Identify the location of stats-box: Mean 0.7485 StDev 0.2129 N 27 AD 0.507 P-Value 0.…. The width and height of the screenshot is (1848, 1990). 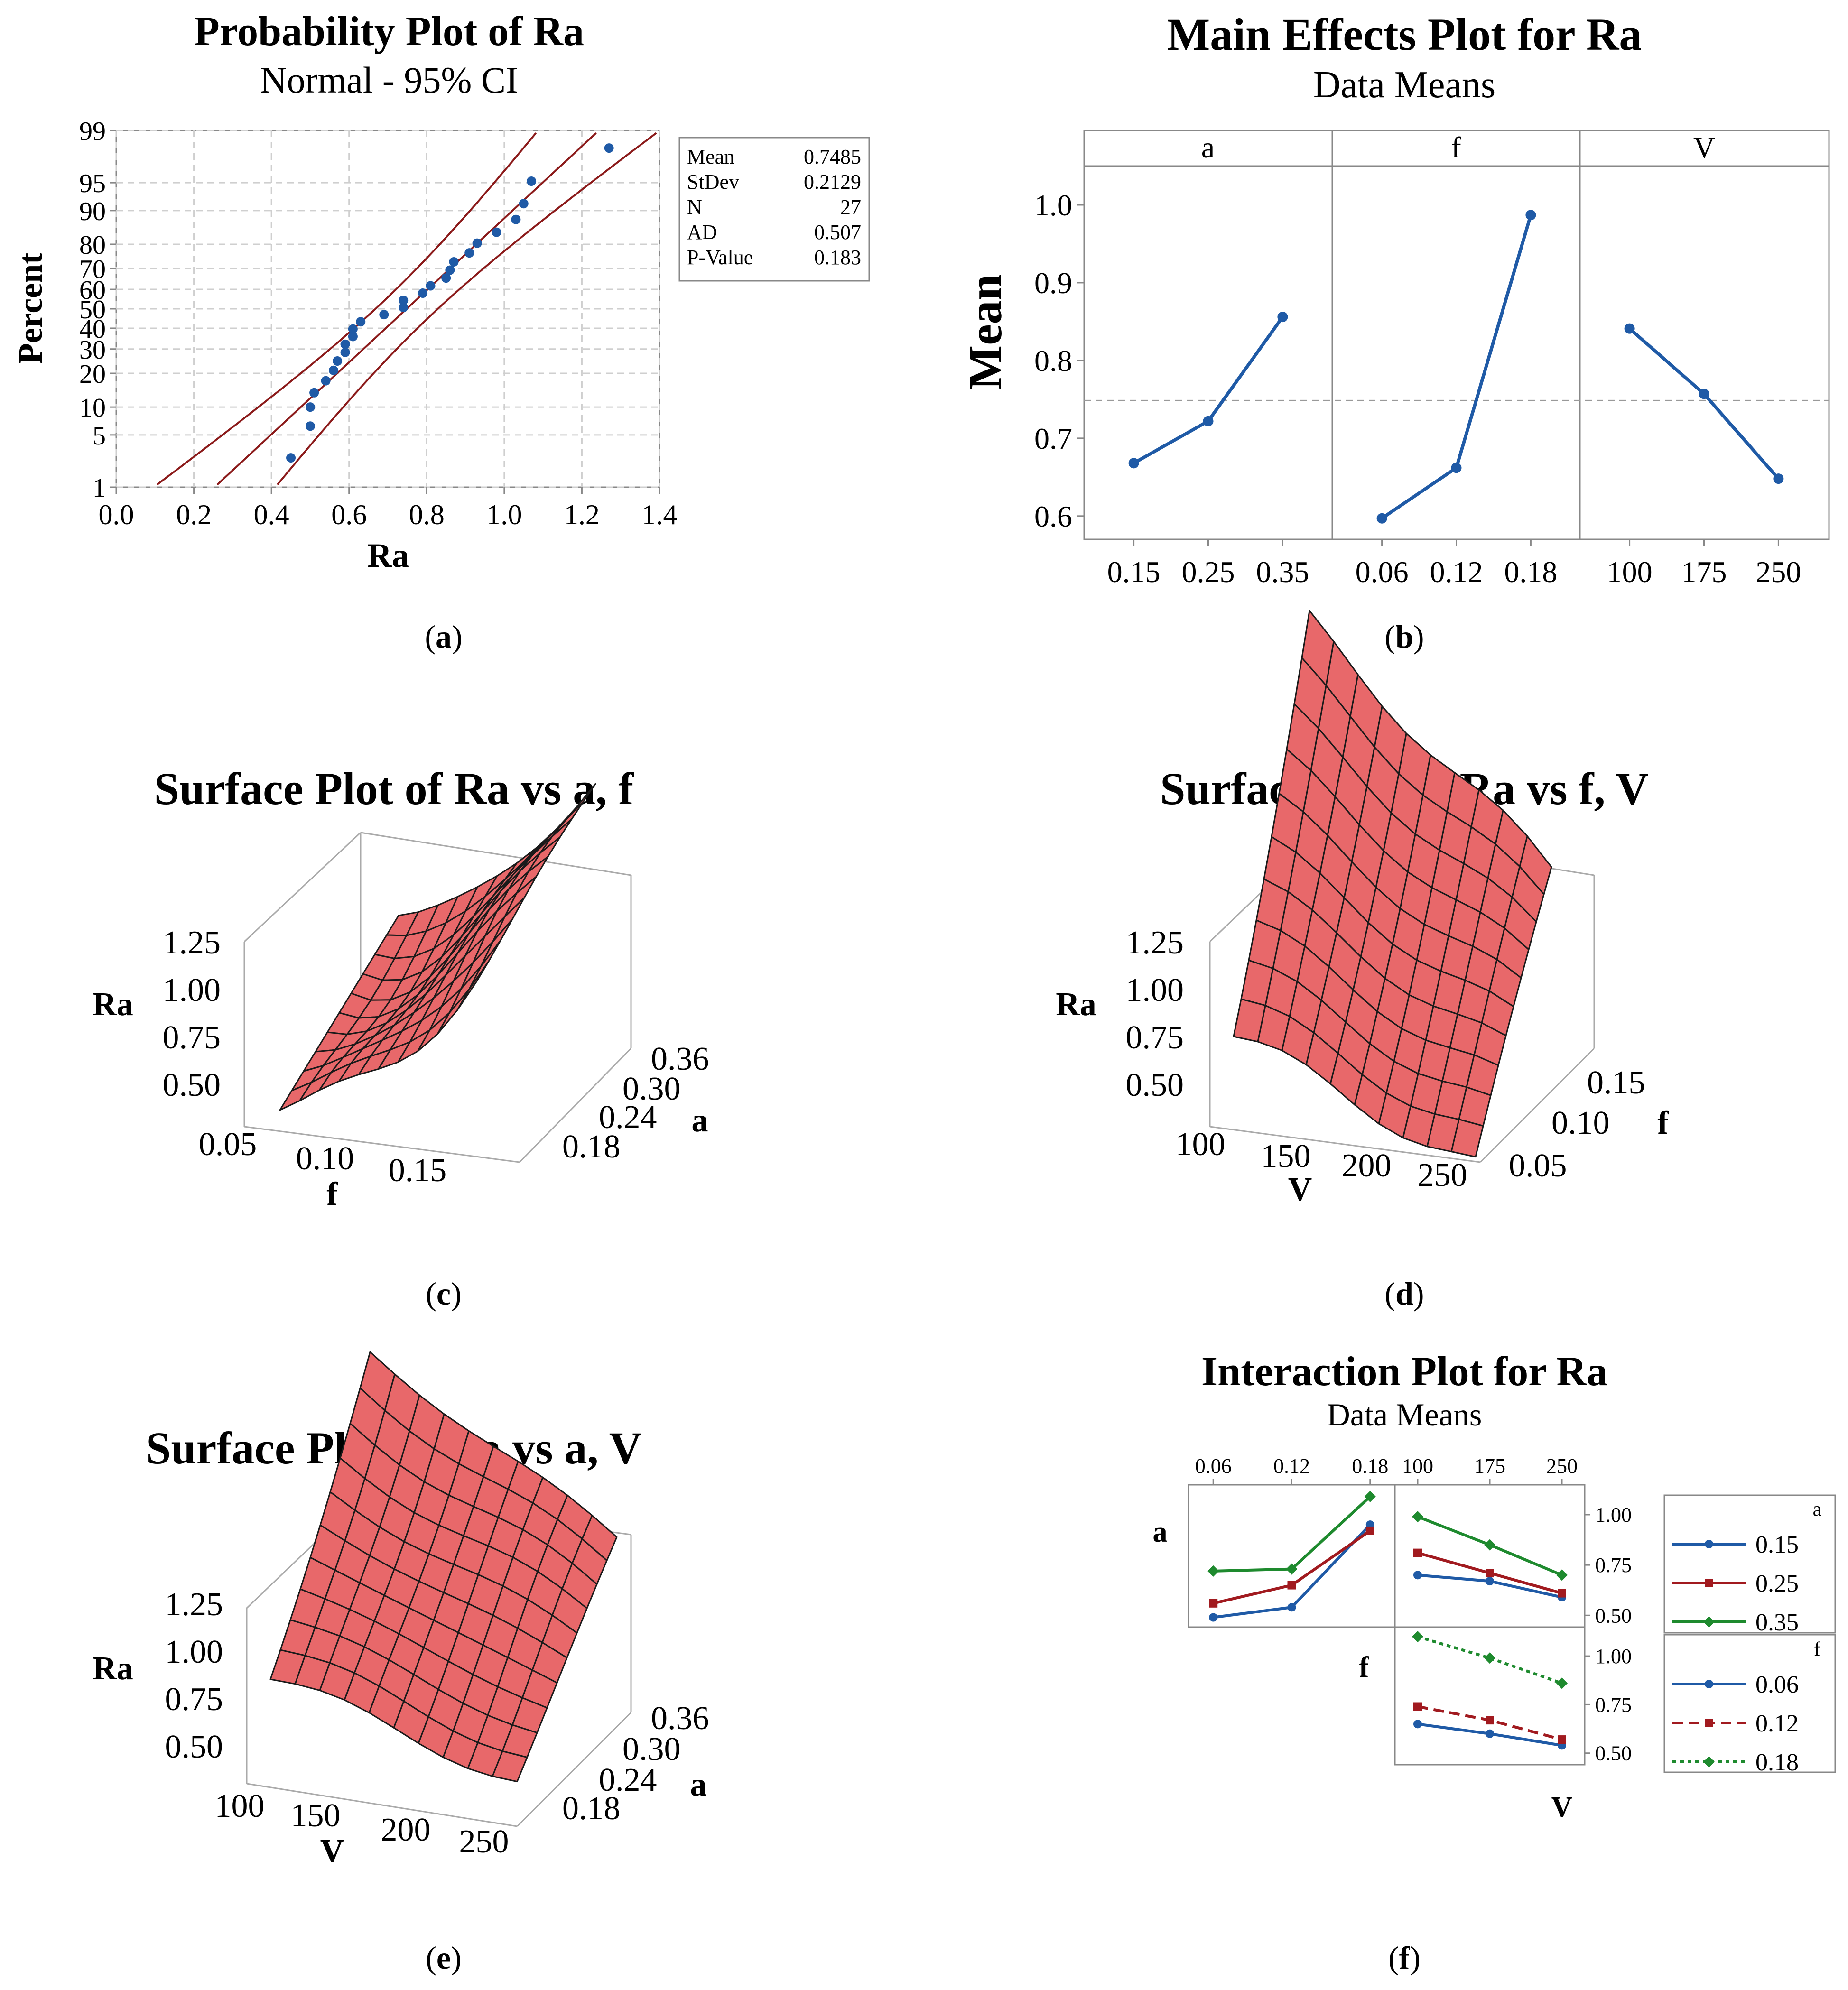
(774, 209).